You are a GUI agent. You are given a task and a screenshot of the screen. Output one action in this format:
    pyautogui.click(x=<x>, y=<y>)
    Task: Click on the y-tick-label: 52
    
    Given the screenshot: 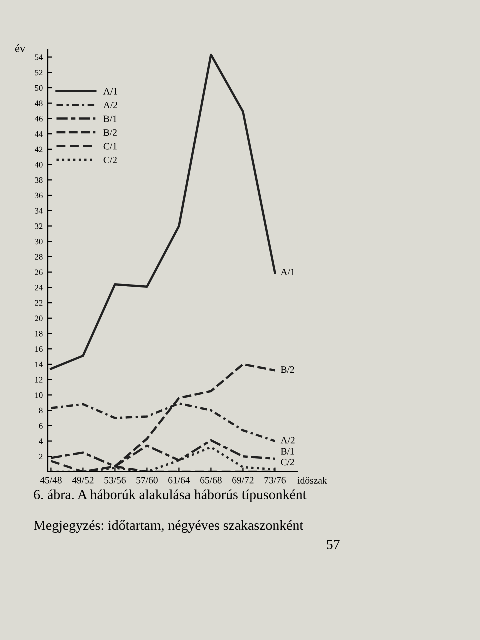 What is the action you would take?
    pyautogui.click(x=39, y=73)
    